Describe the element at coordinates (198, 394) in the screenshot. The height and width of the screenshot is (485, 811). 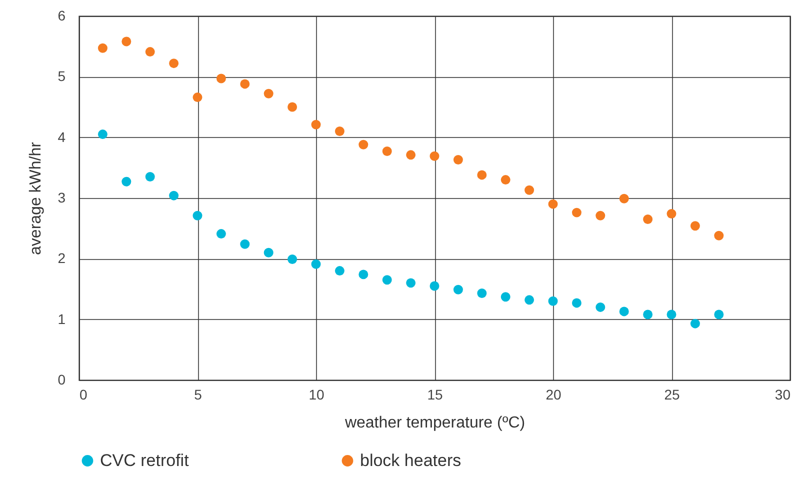
I see `x-tick-label: 5` at that location.